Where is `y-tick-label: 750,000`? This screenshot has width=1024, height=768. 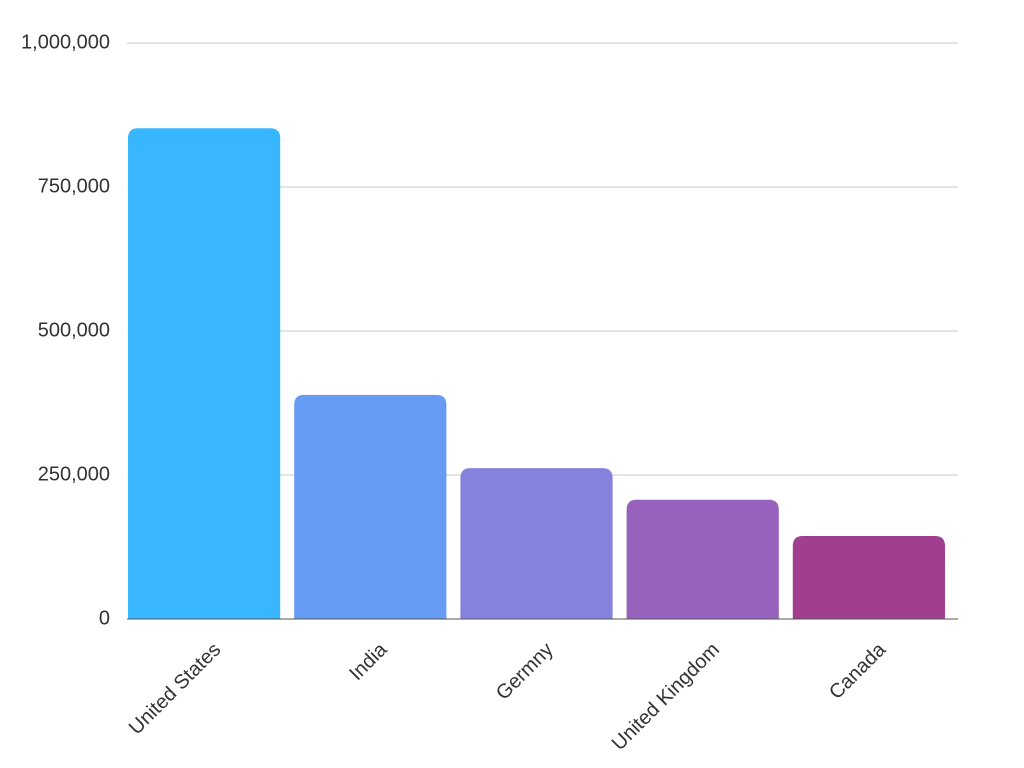
y-tick-label: 750,000 is located at coordinates (74, 186).